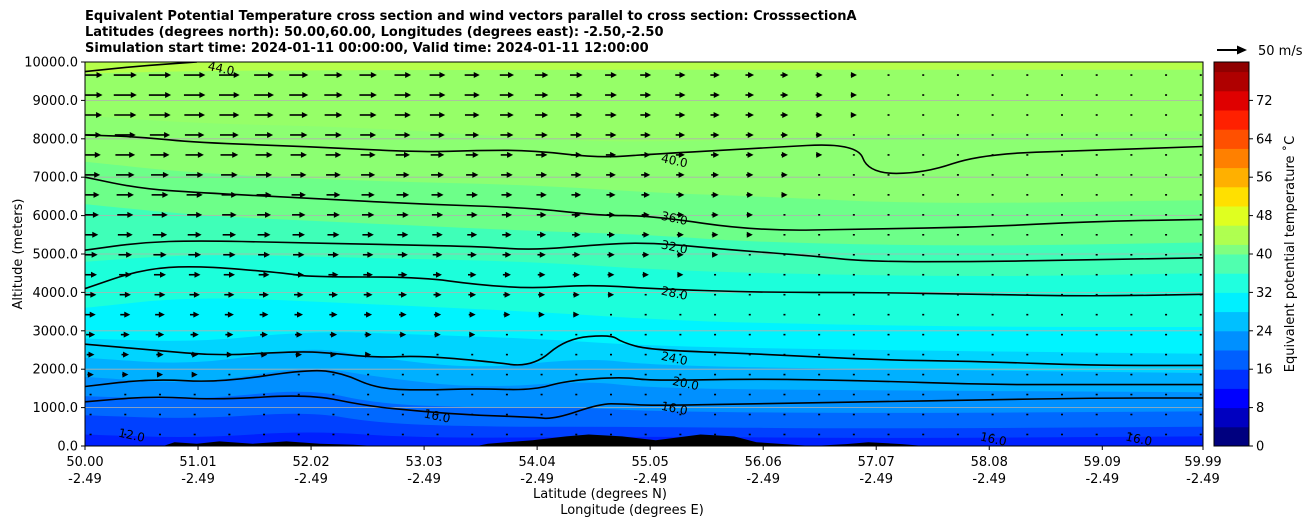  What do you see at coordinates (84, 462) in the screenshot?
I see `x-tick-label-lat-0: 50.00` at bounding box center [84, 462].